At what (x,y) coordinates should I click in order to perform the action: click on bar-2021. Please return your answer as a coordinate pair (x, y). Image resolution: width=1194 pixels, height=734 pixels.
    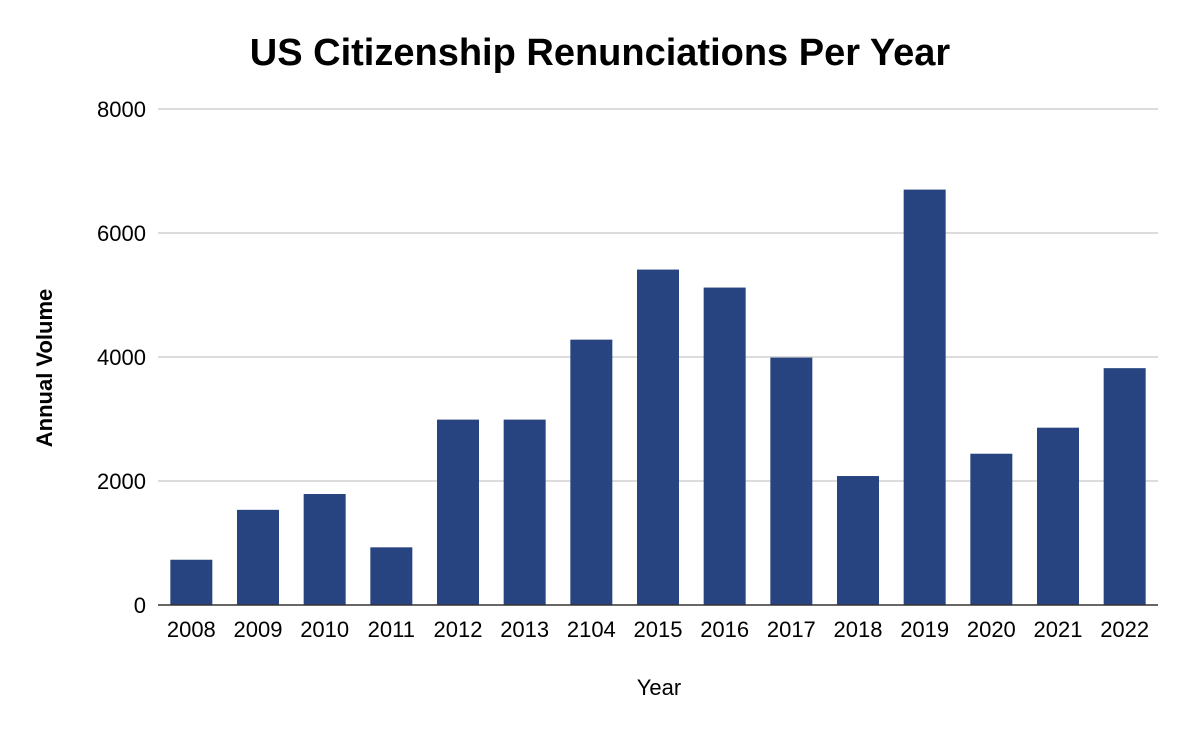
    Looking at the image, I should click on (1058, 516).